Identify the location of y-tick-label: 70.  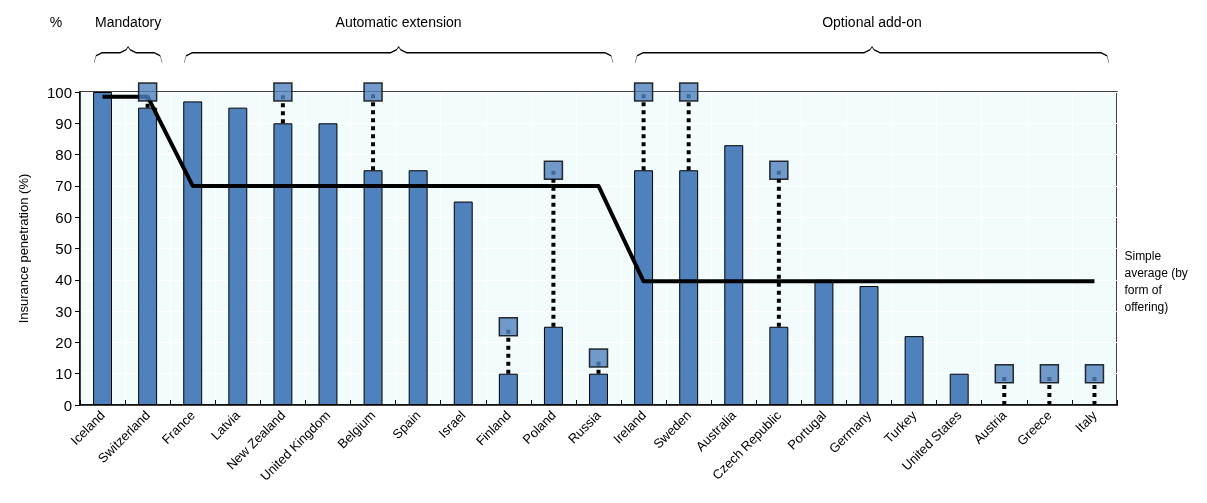
(63, 186).